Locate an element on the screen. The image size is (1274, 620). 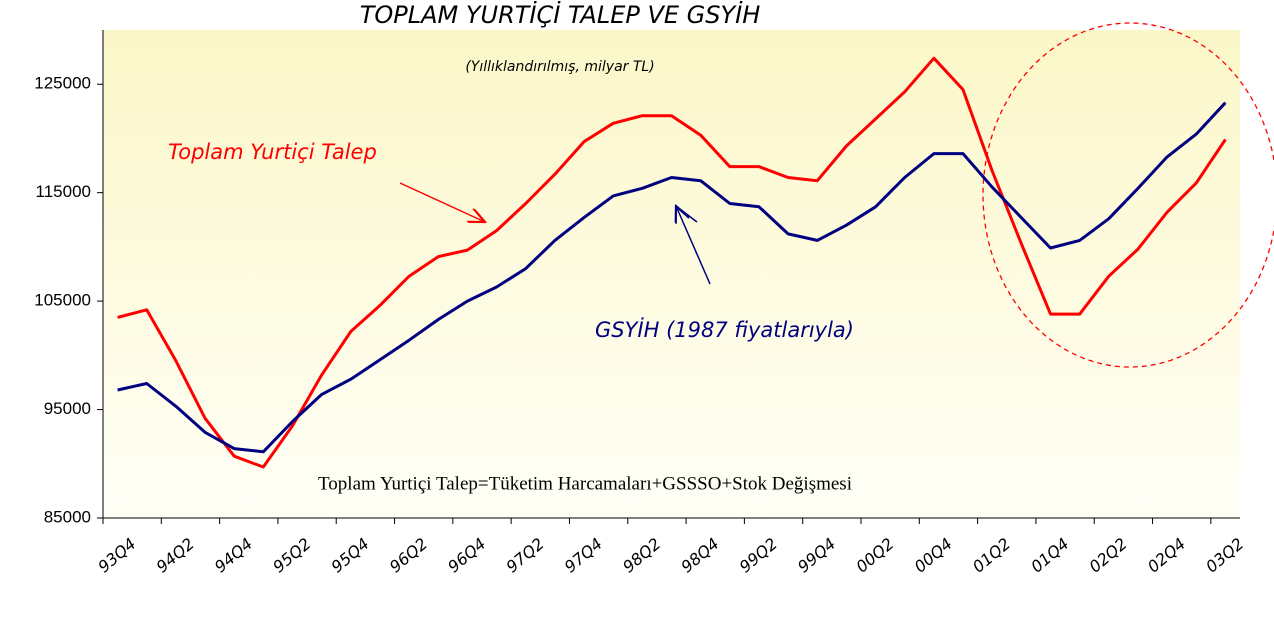
x-tick-label: 01Q4 is located at coordinates (1049, 555).